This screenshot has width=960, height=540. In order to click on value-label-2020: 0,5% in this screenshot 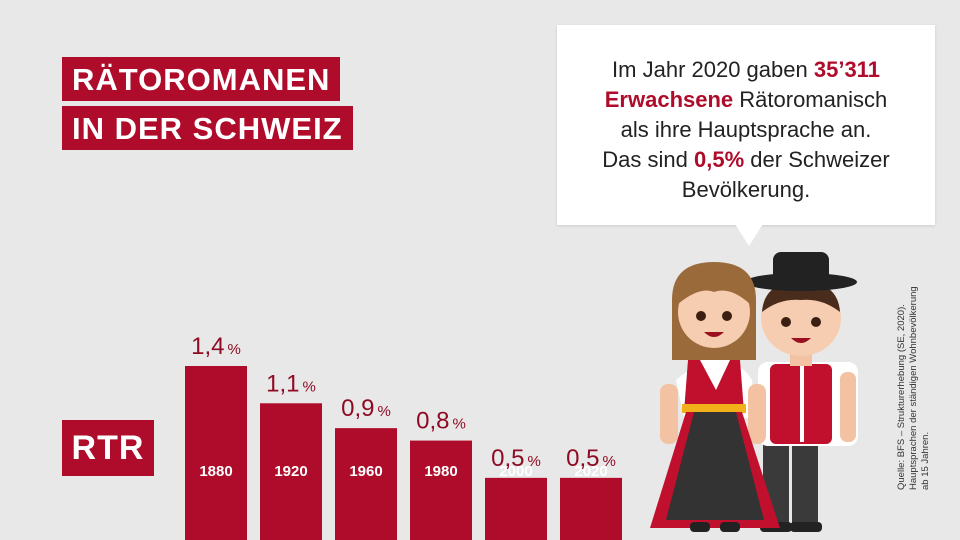, I will do `click(591, 458)`.